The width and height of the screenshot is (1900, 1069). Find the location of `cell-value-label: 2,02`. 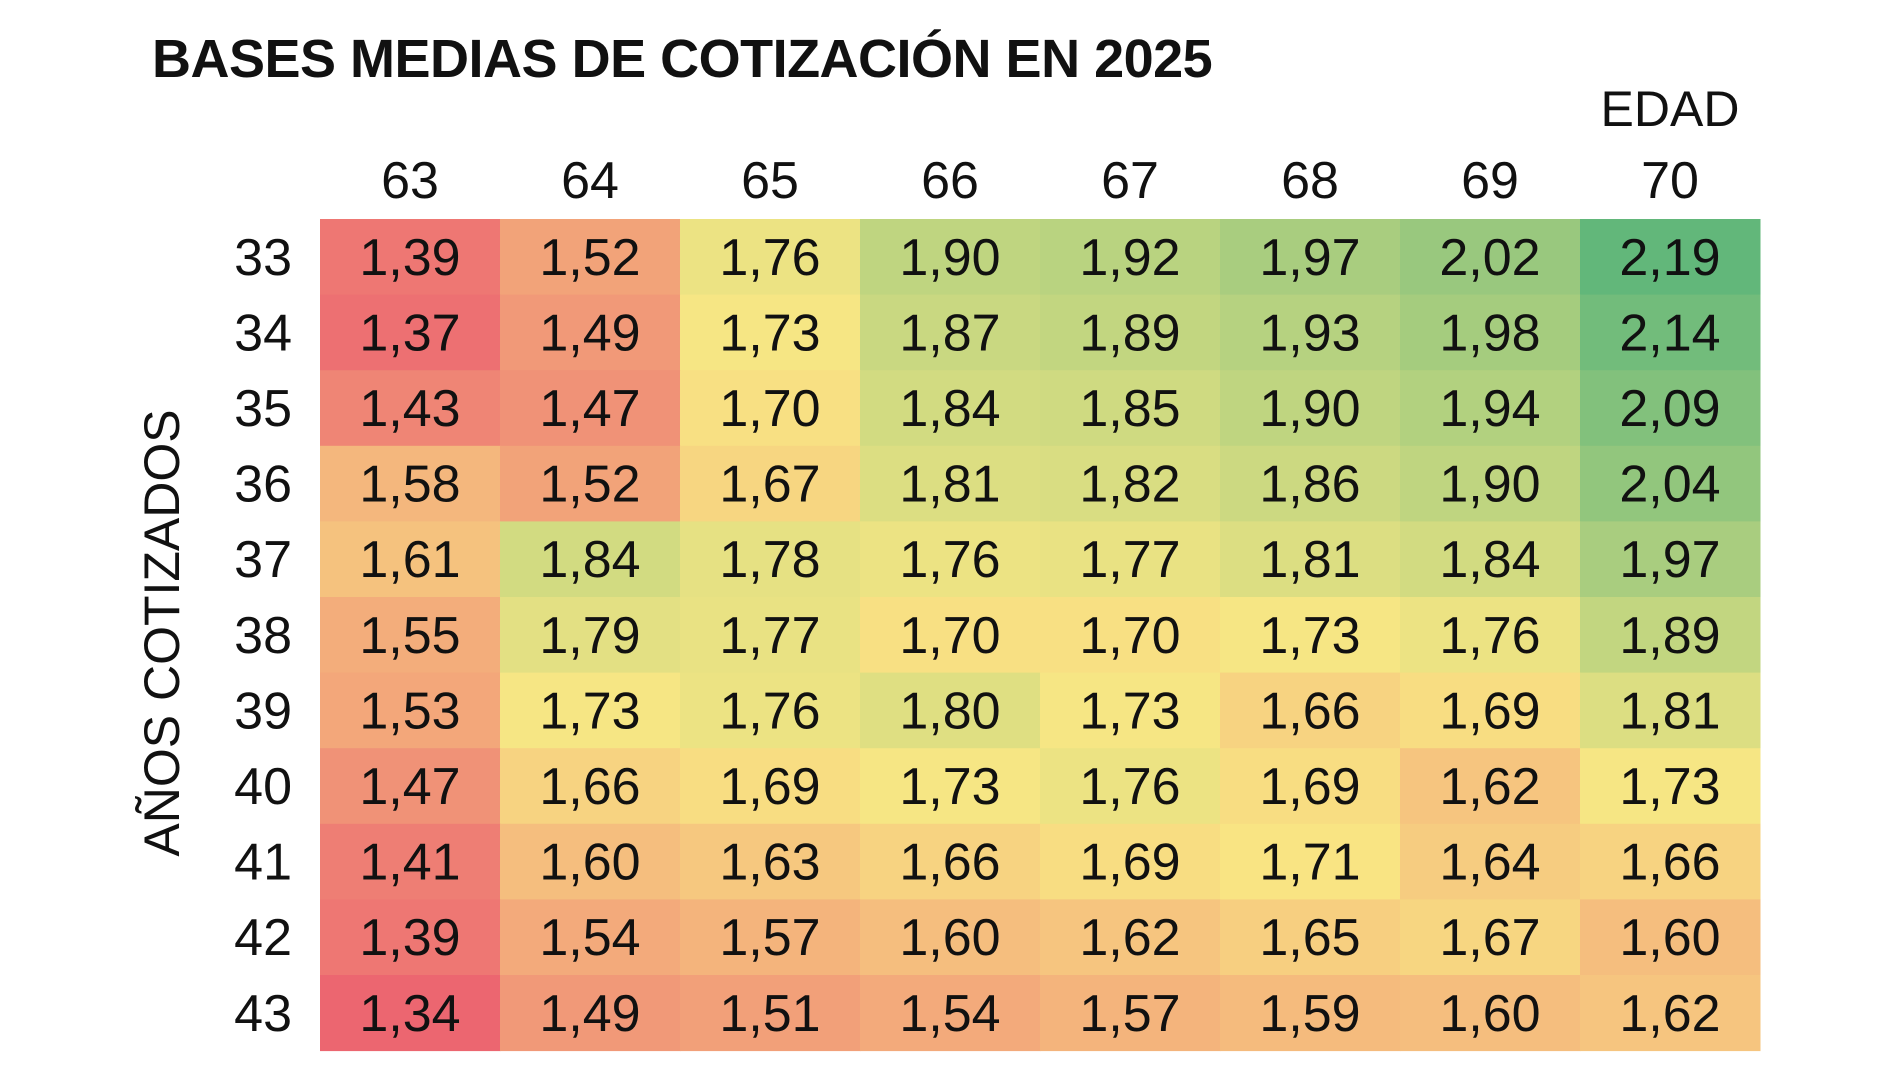

cell-value-label: 2,02 is located at coordinates (1489, 258).